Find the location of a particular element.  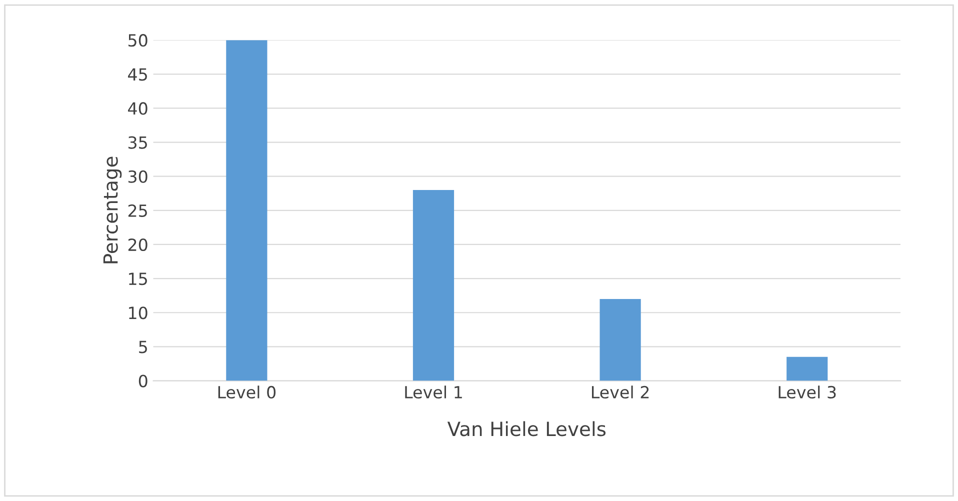

x-axis-title: Van Hiele Levels is located at coordinates (526, 428).